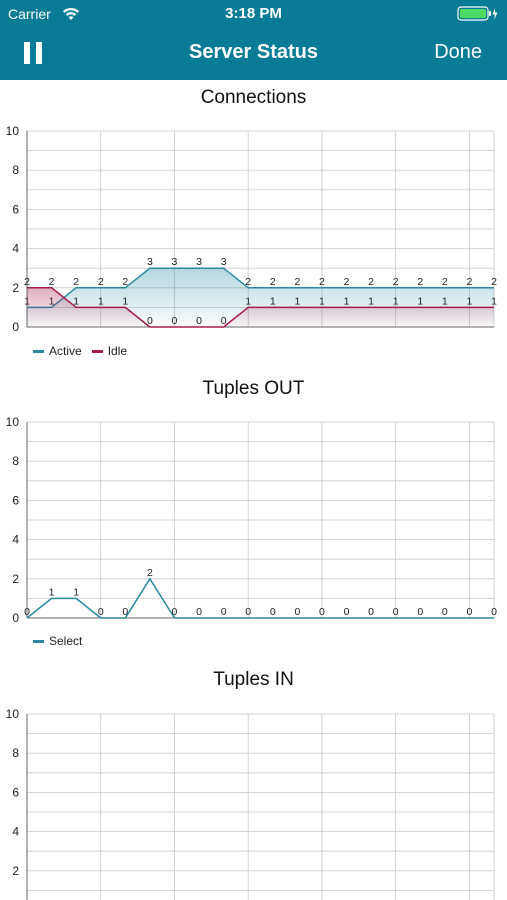 This screenshot has height=900, width=507. What do you see at coordinates (477, 13) in the screenshot?
I see `battery-icon` at bounding box center [477, 13].